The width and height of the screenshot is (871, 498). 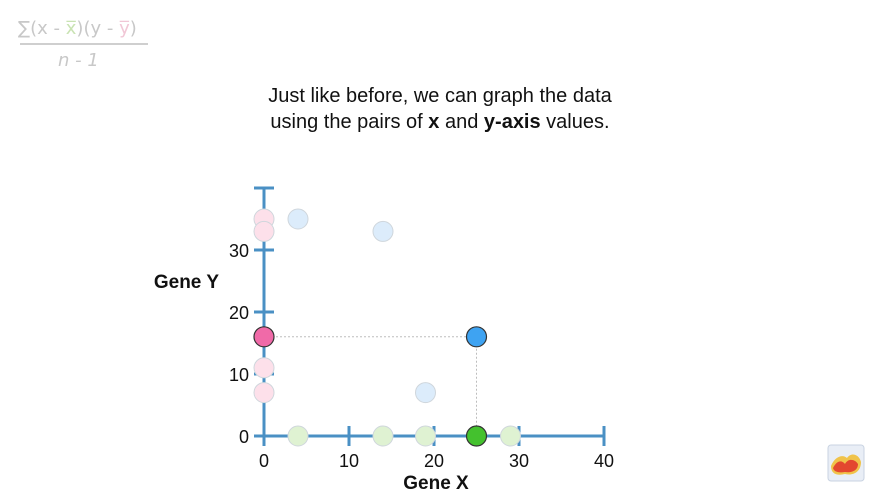 I want to click on caption-part: values., so click(x=575, y=122).